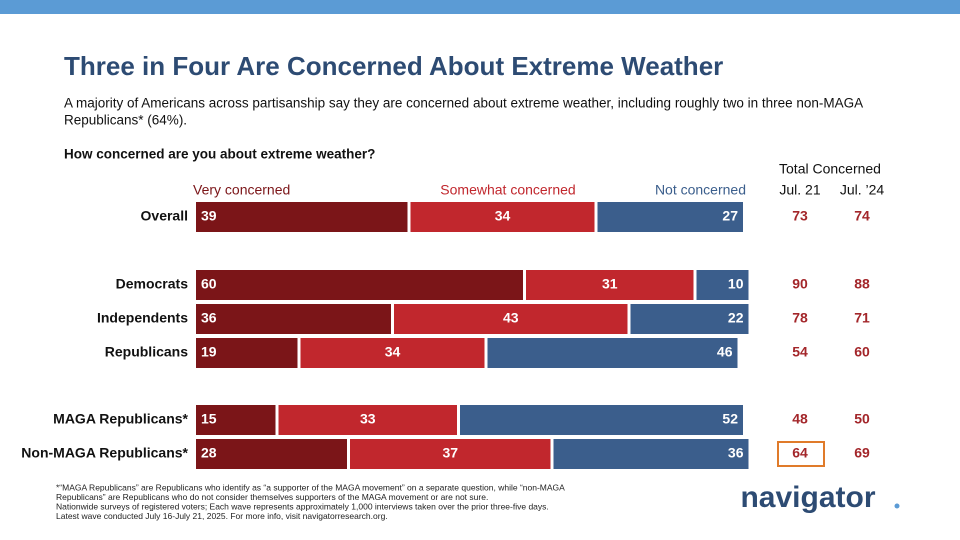  What do you see at coordinates (800, 352) in the screenshot?
I see `total-value: 54` at bounding box center [800, 352].